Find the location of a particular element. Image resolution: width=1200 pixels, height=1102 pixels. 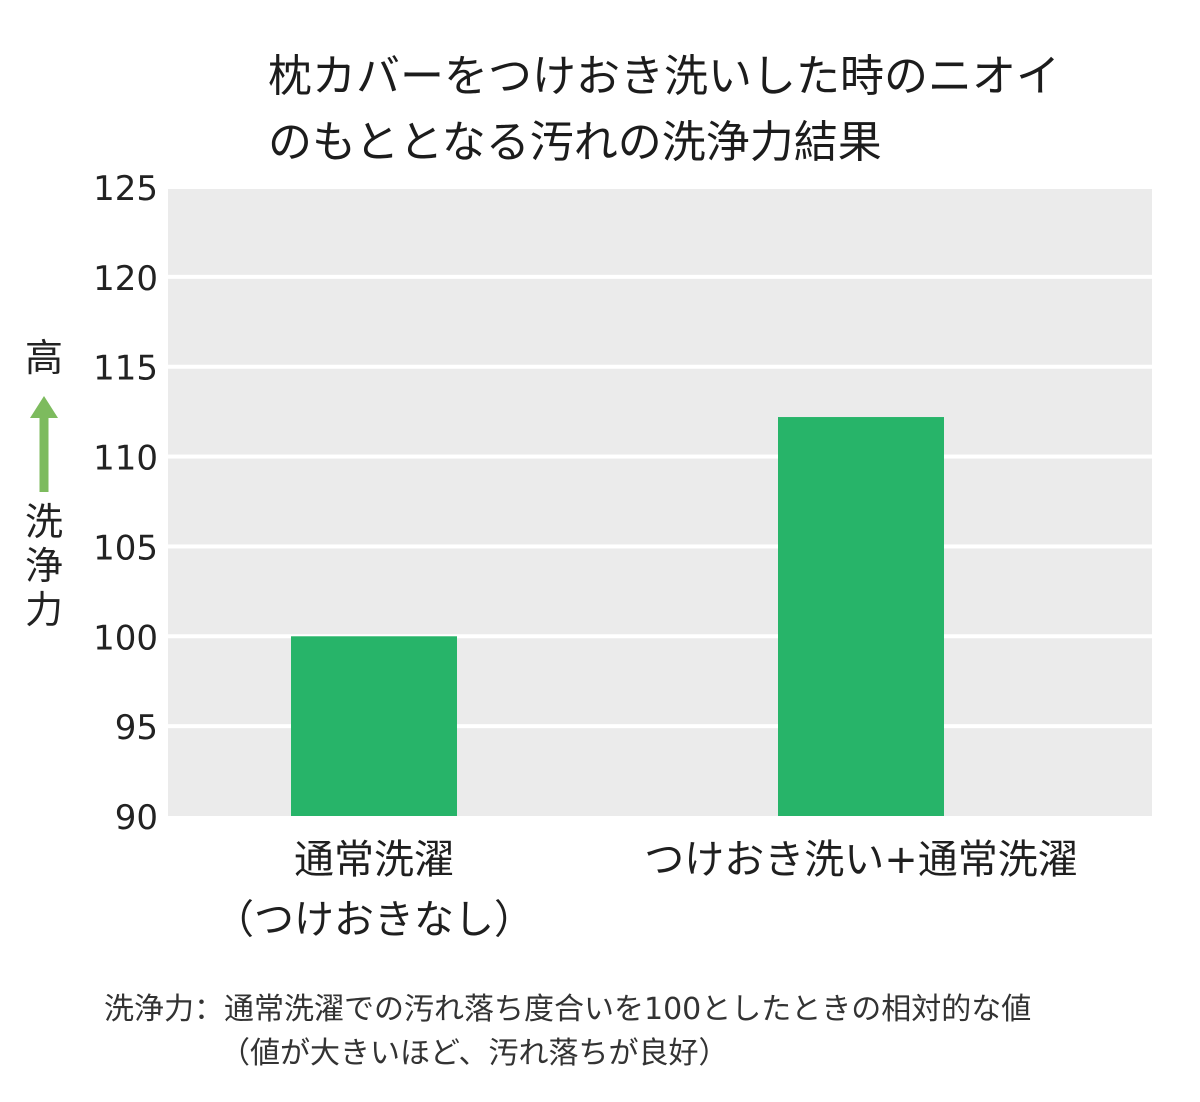

y-axis-label: 高 洗浄力 is located at coordinates (44, 484).